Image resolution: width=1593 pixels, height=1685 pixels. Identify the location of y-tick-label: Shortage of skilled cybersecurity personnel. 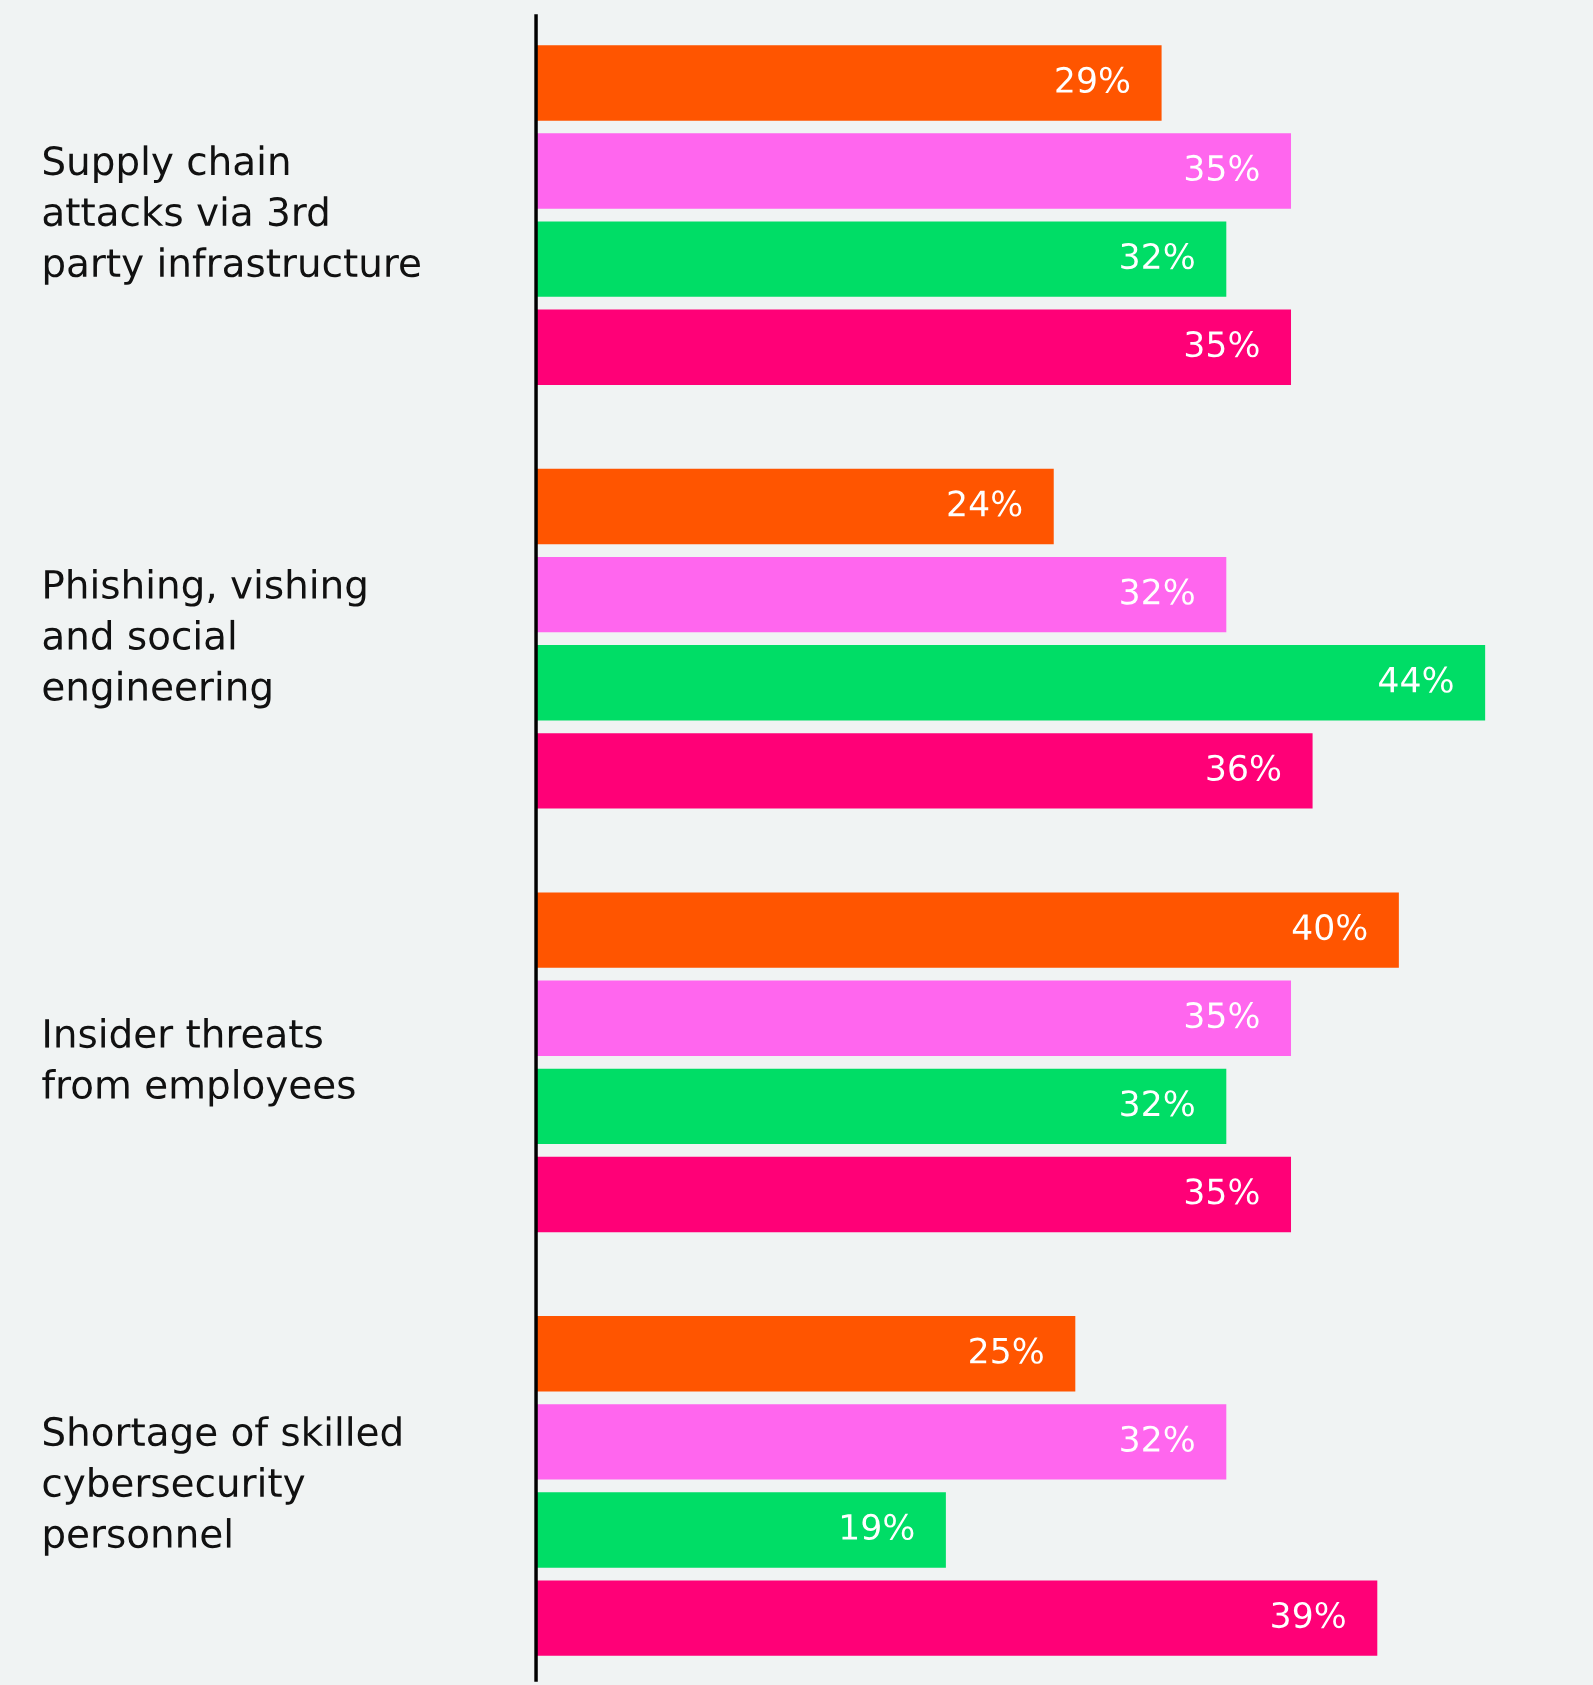
(222, 1486).